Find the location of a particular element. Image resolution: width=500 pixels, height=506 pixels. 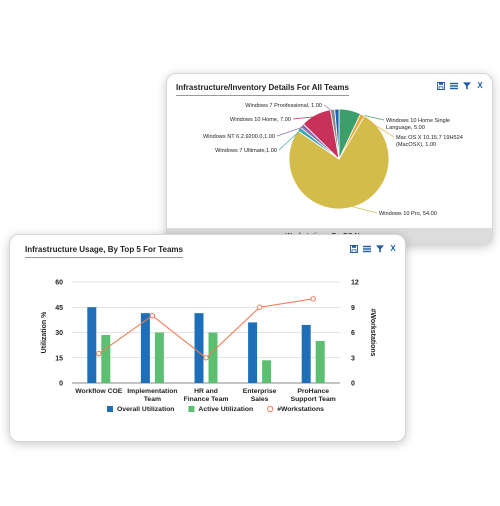

svg-text: Overall Utilization is located at coordinates (145, 409).